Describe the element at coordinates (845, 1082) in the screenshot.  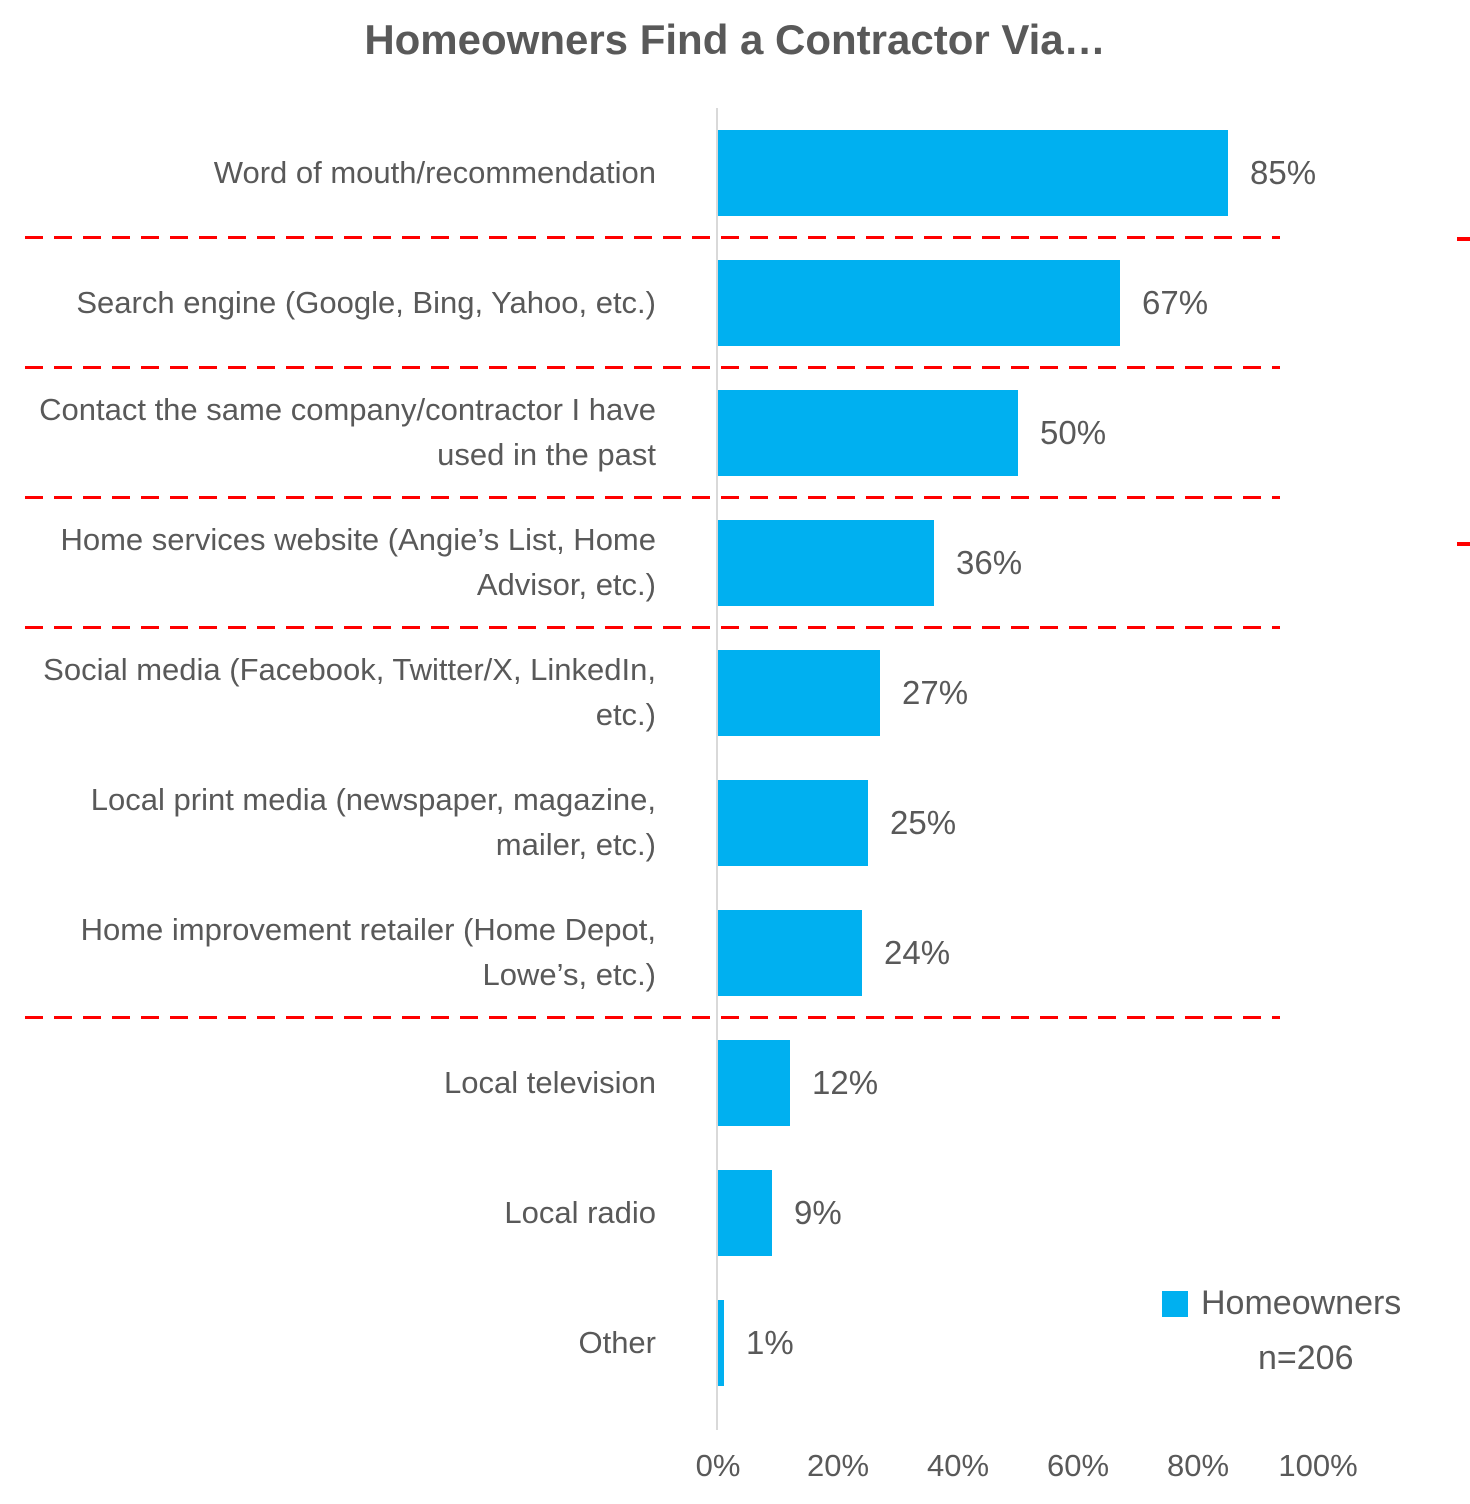
I see `value-label: 12%` at that location.